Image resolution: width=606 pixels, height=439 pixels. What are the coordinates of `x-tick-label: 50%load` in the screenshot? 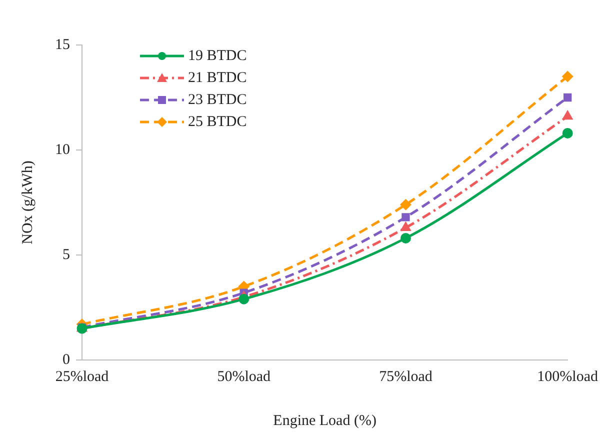 It's located at (244, 376).